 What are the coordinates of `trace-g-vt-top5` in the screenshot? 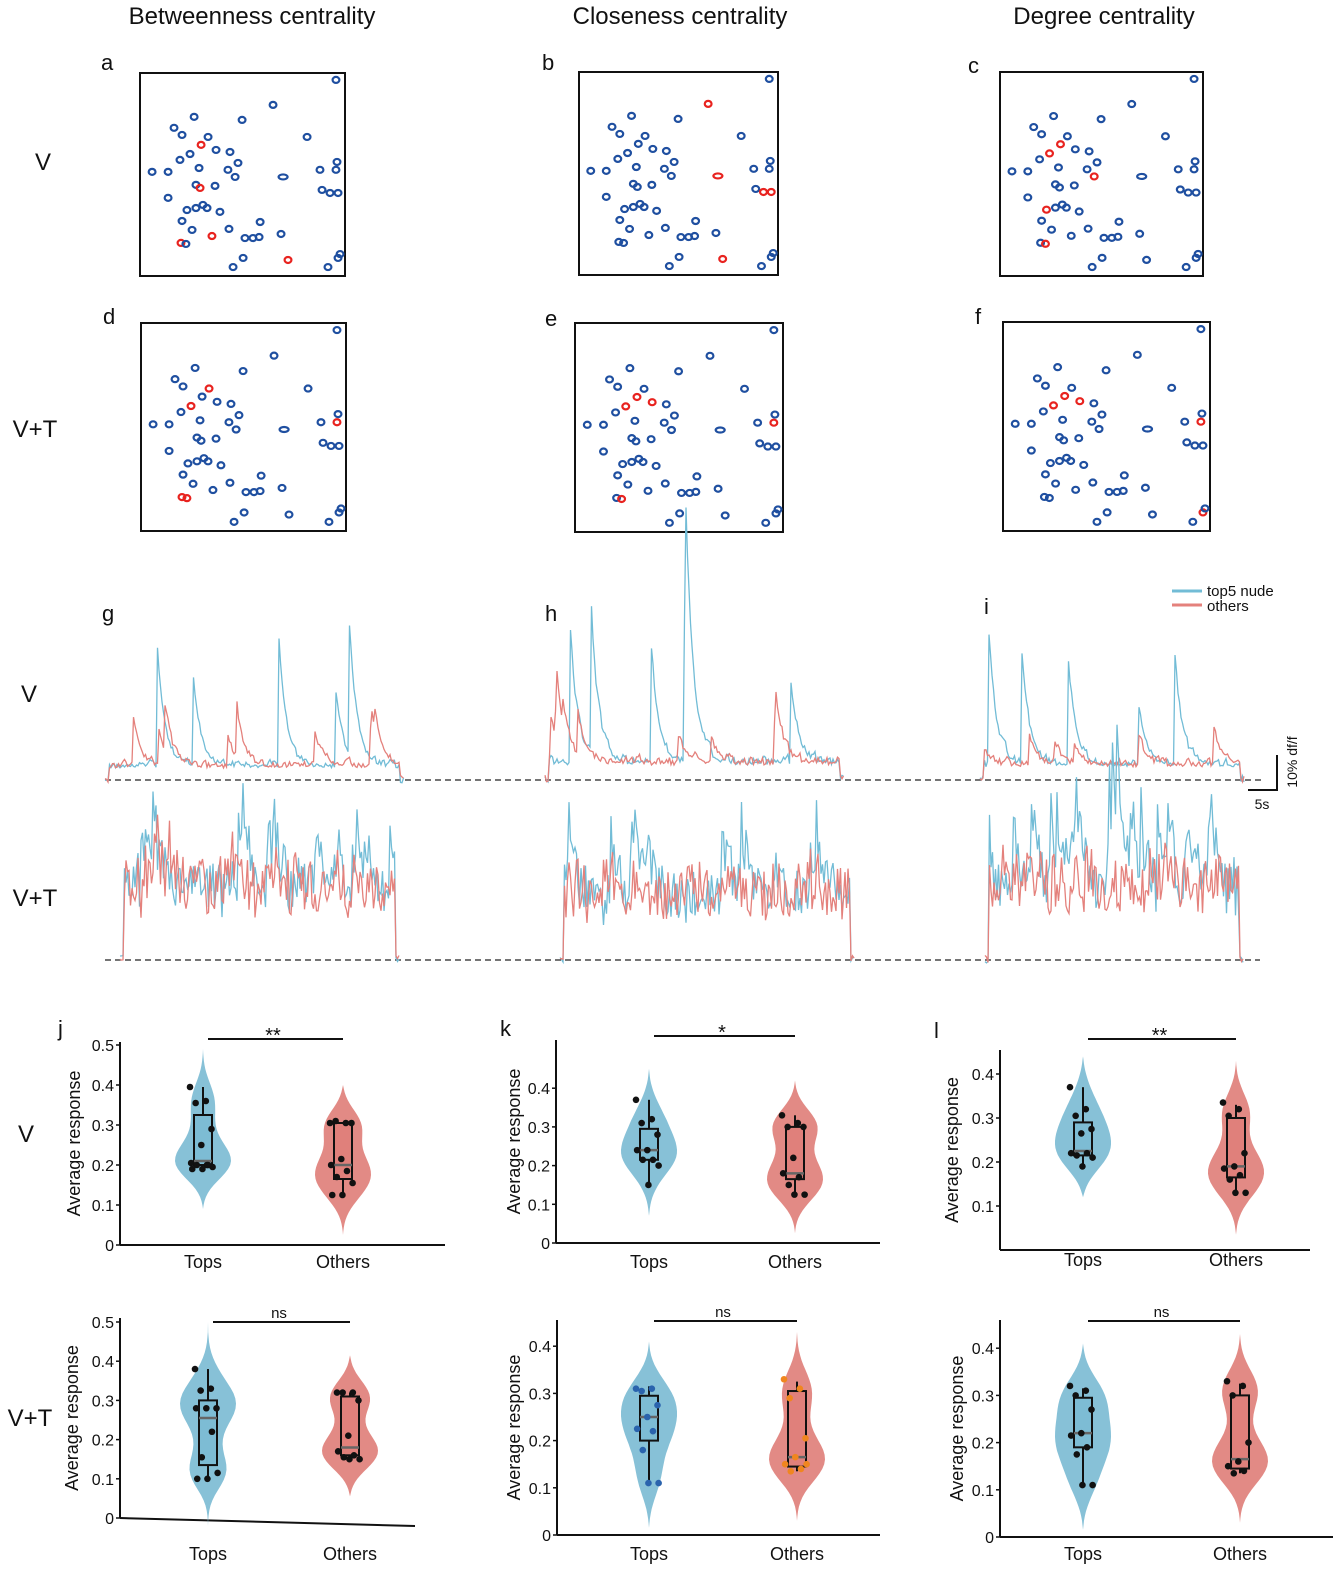 It's located at (259, 873).